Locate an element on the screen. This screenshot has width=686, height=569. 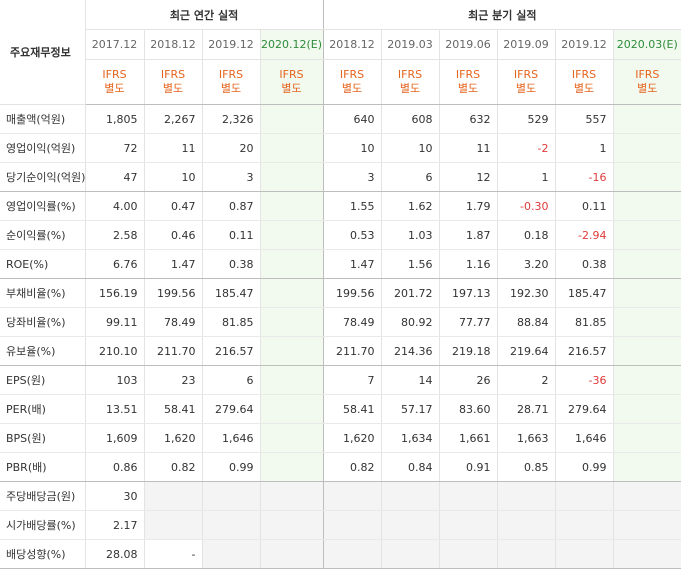
quarter-value-cell: 219.18 is located at coordinates (468, 351).